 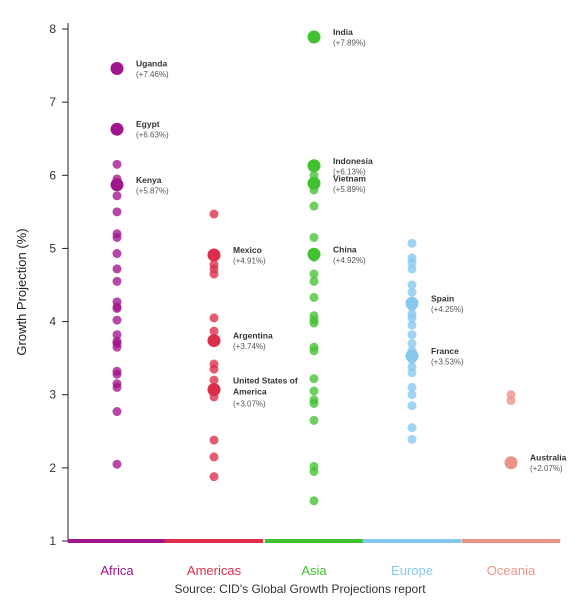 What do you see at coordinates (52, 29) in the screenshot?
I see `y-tick-label: 8` at bounding box center [52, 29].